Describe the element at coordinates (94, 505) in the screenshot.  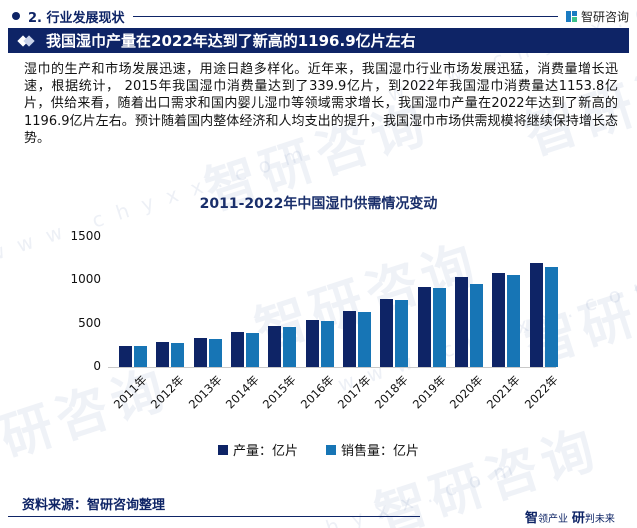
I see `data-source: 资料来源：智研咨询整理` at that location.